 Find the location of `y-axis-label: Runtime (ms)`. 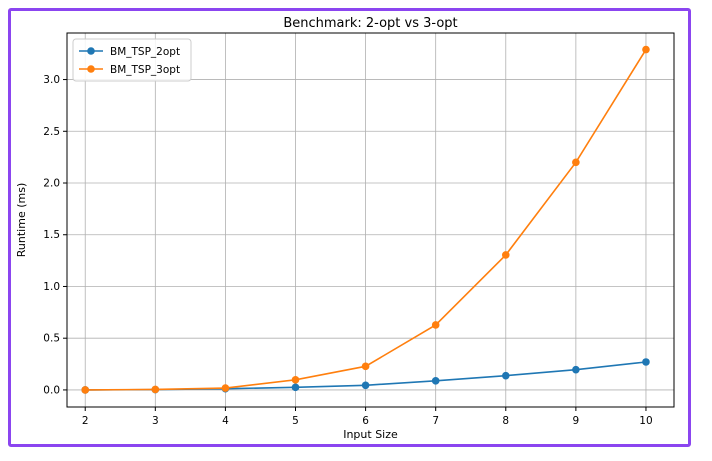

y-axis-label: Runtime (ms) is located at coordinates (21, 220).